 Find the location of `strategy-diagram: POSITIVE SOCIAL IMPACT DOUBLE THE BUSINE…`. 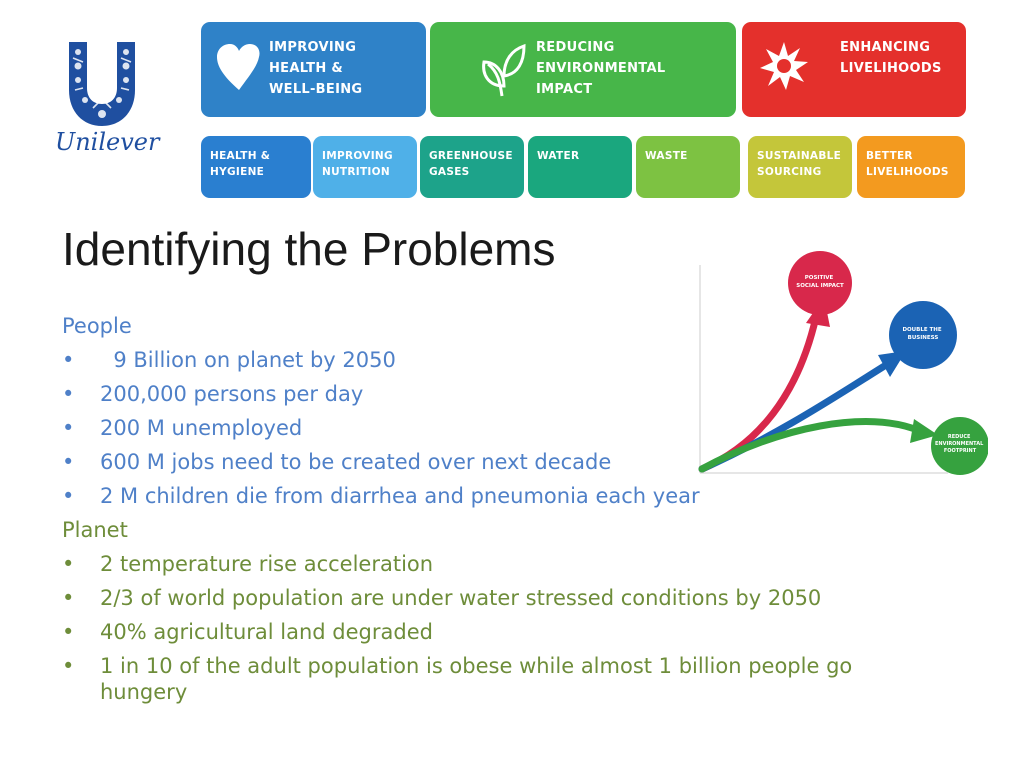

strategy-diagram: POSITIVE SOCIAL IMPACT DOUBLE THE BUSINE… is located at coordinates (843, 363).